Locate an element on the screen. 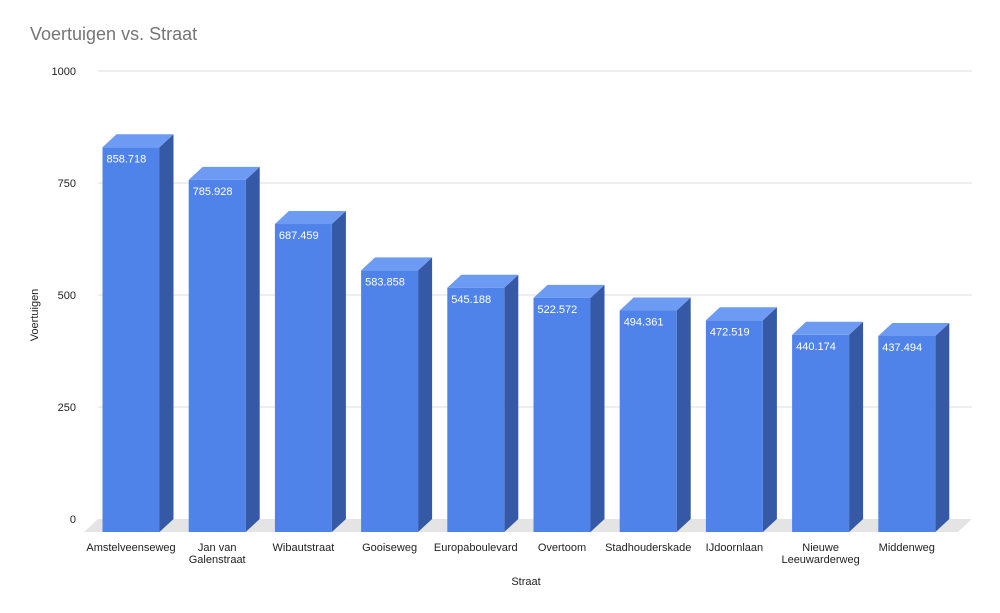 The height and width of the screenshot is (613, 1000). y-axis-ticks: 0 250 500 750 1000 is located at coordinates (64, 296).